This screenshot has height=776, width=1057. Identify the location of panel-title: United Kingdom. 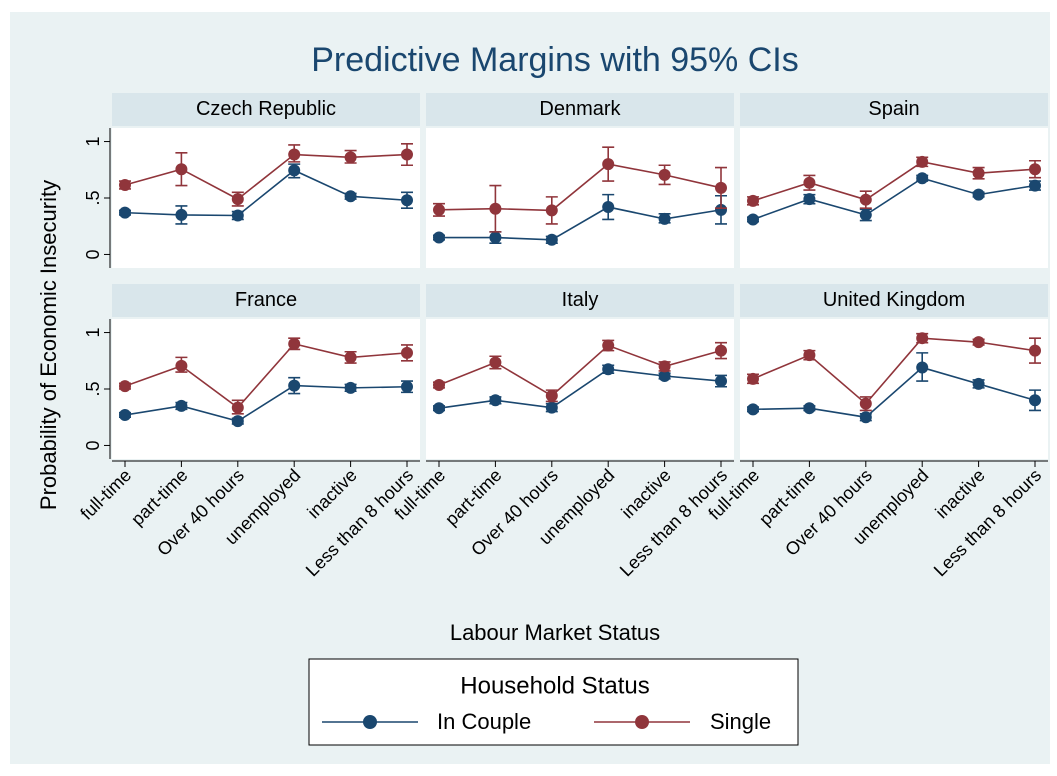
(894, 300).